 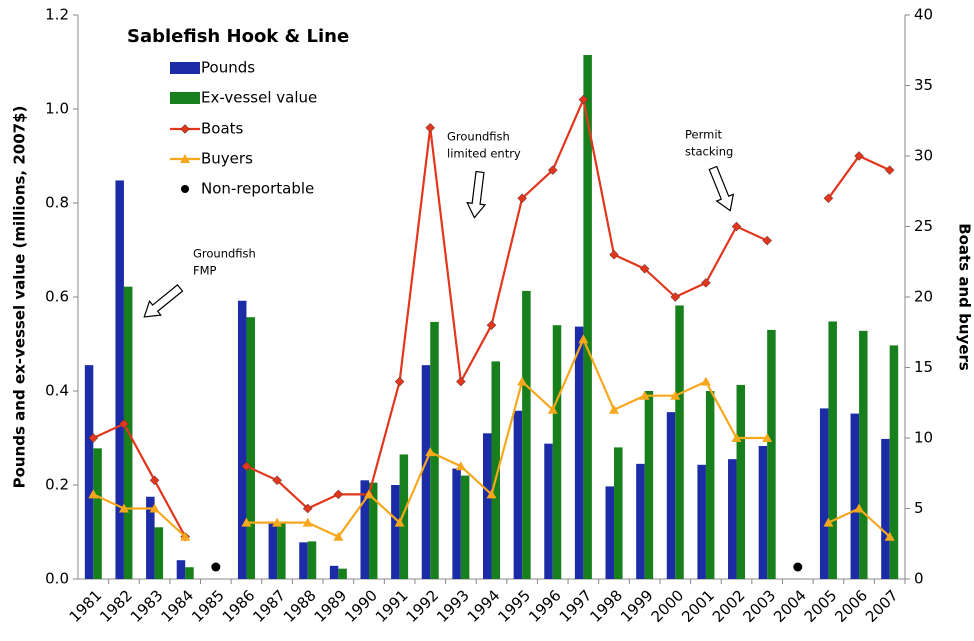 What do you see at coordinates (576, 606) in the screenshot?
I see `x-tick-label: 1997` at bounding box center [576, 606].